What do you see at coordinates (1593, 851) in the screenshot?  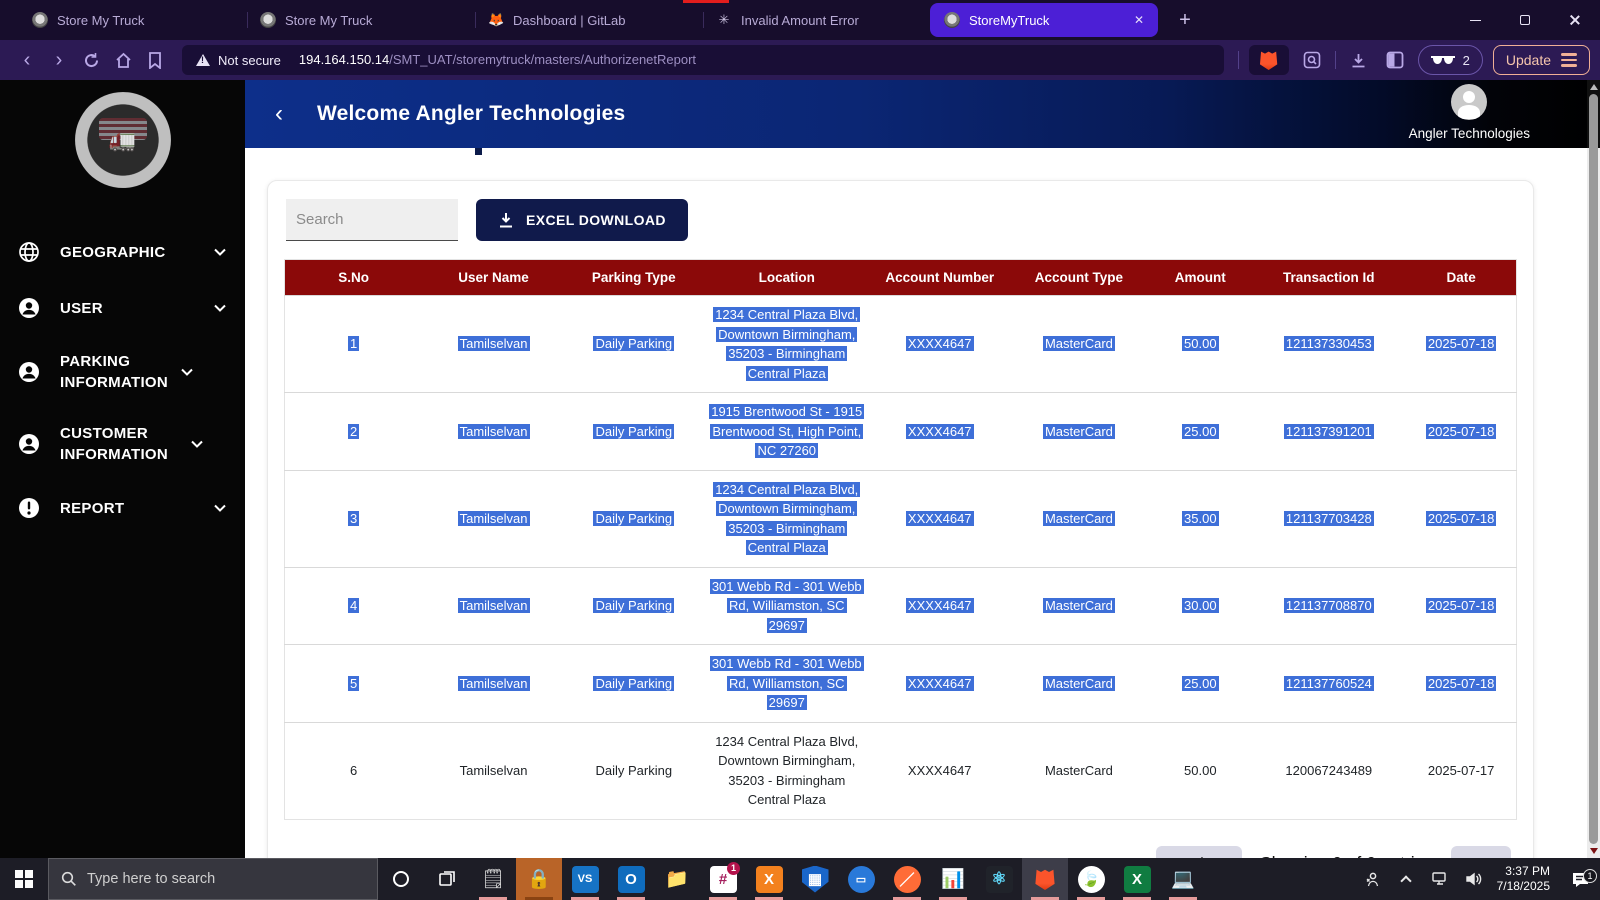 I see `scroll-down-arrow` at bounding box center [1593, 851].